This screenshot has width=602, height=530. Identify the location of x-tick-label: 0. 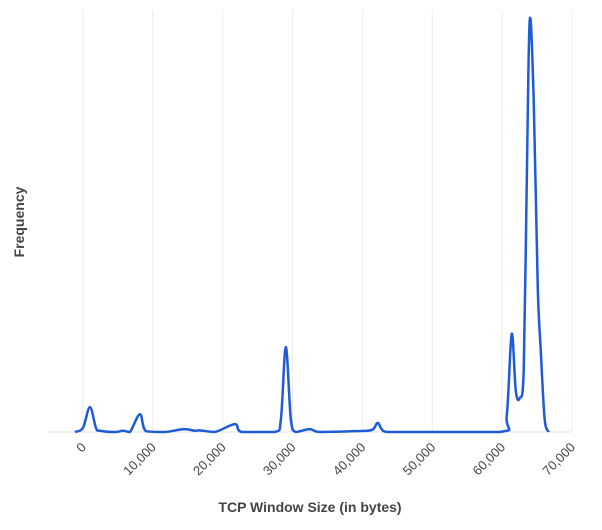
(81, 448).